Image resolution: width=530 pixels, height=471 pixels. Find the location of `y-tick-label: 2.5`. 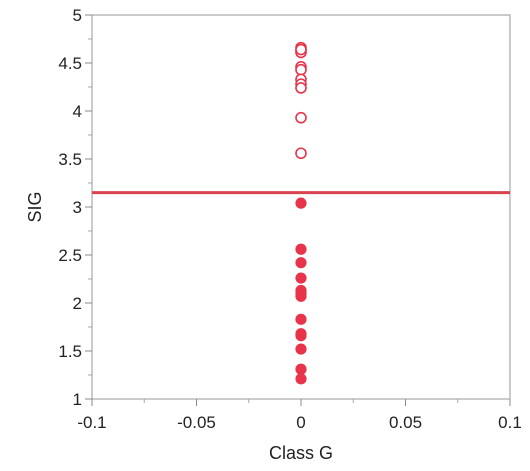

y-tick-label: 2.5 is located at coordinates (70, 255).